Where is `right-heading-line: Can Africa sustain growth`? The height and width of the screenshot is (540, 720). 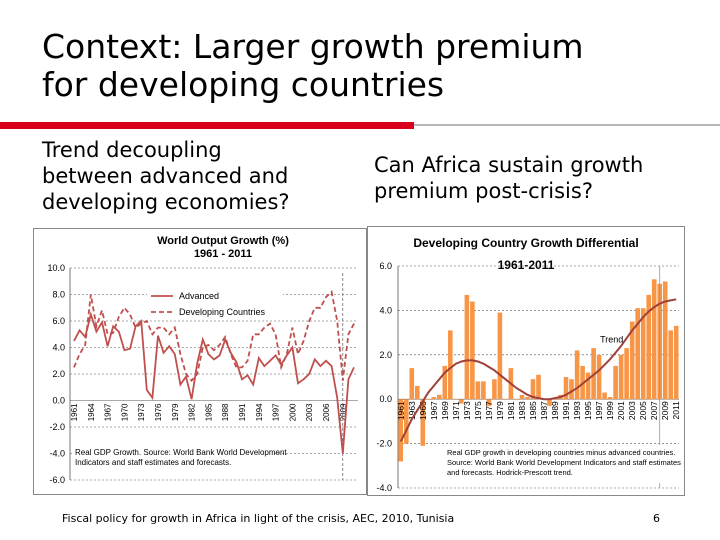 right-heading-line: Can Africa sustain growth is located at coordinates (509, 165).